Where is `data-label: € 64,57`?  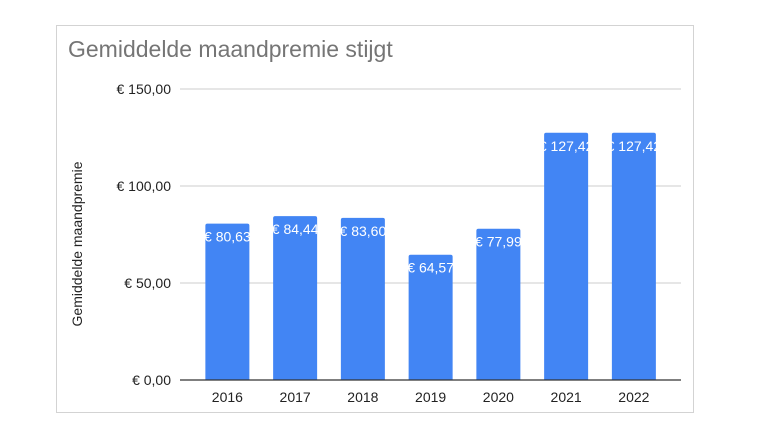
data-label: € 64,57 is located at coordinates (430, 268).